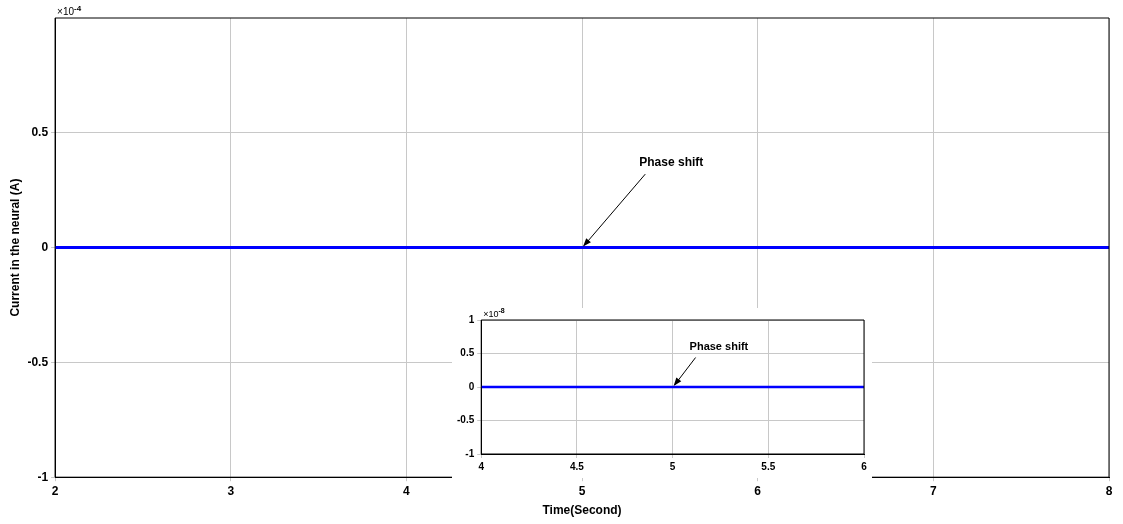  What do you see at coordinates (471, 319) in the screenshot?
I see `y-tick-label: 1` at bounding box center [471, 319].